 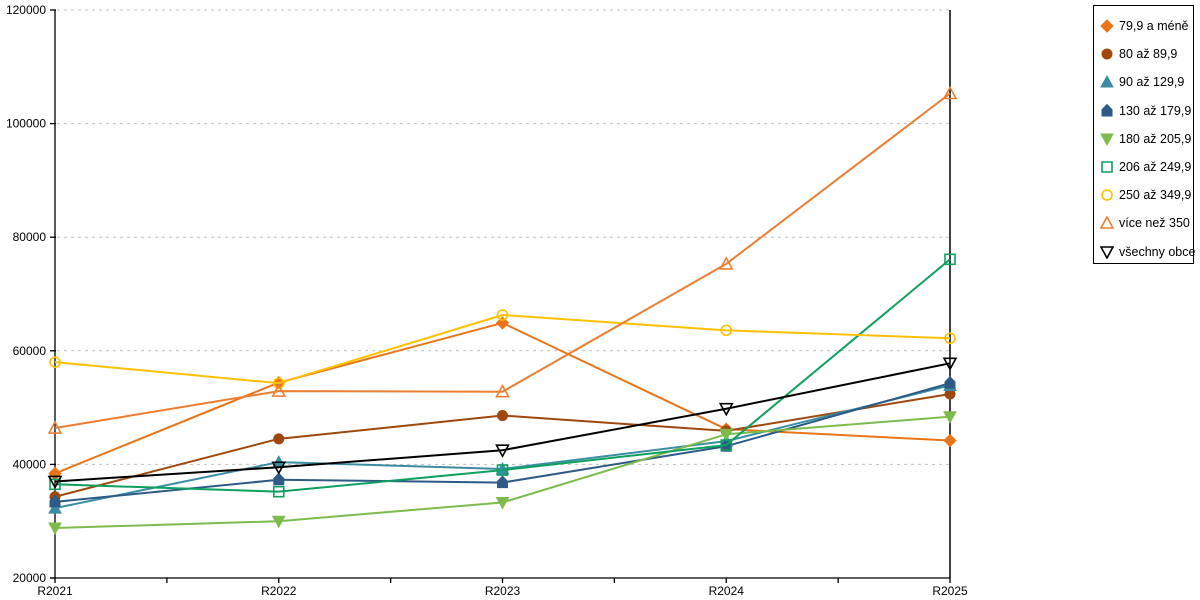 I want to click on legend-item: 130 až 179,9, so click(x=1146, y=111).